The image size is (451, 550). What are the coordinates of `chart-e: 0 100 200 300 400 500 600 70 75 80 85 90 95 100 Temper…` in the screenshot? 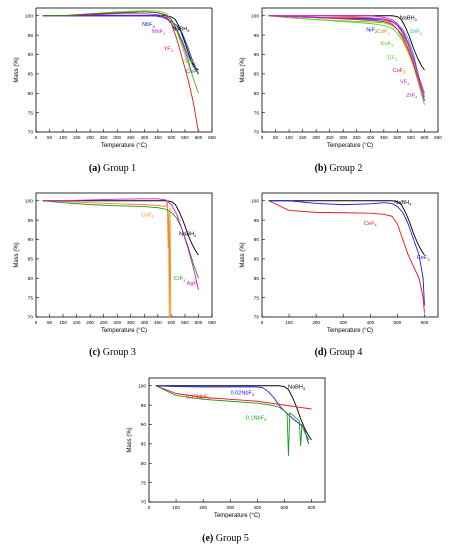 It's located at (226, 448).